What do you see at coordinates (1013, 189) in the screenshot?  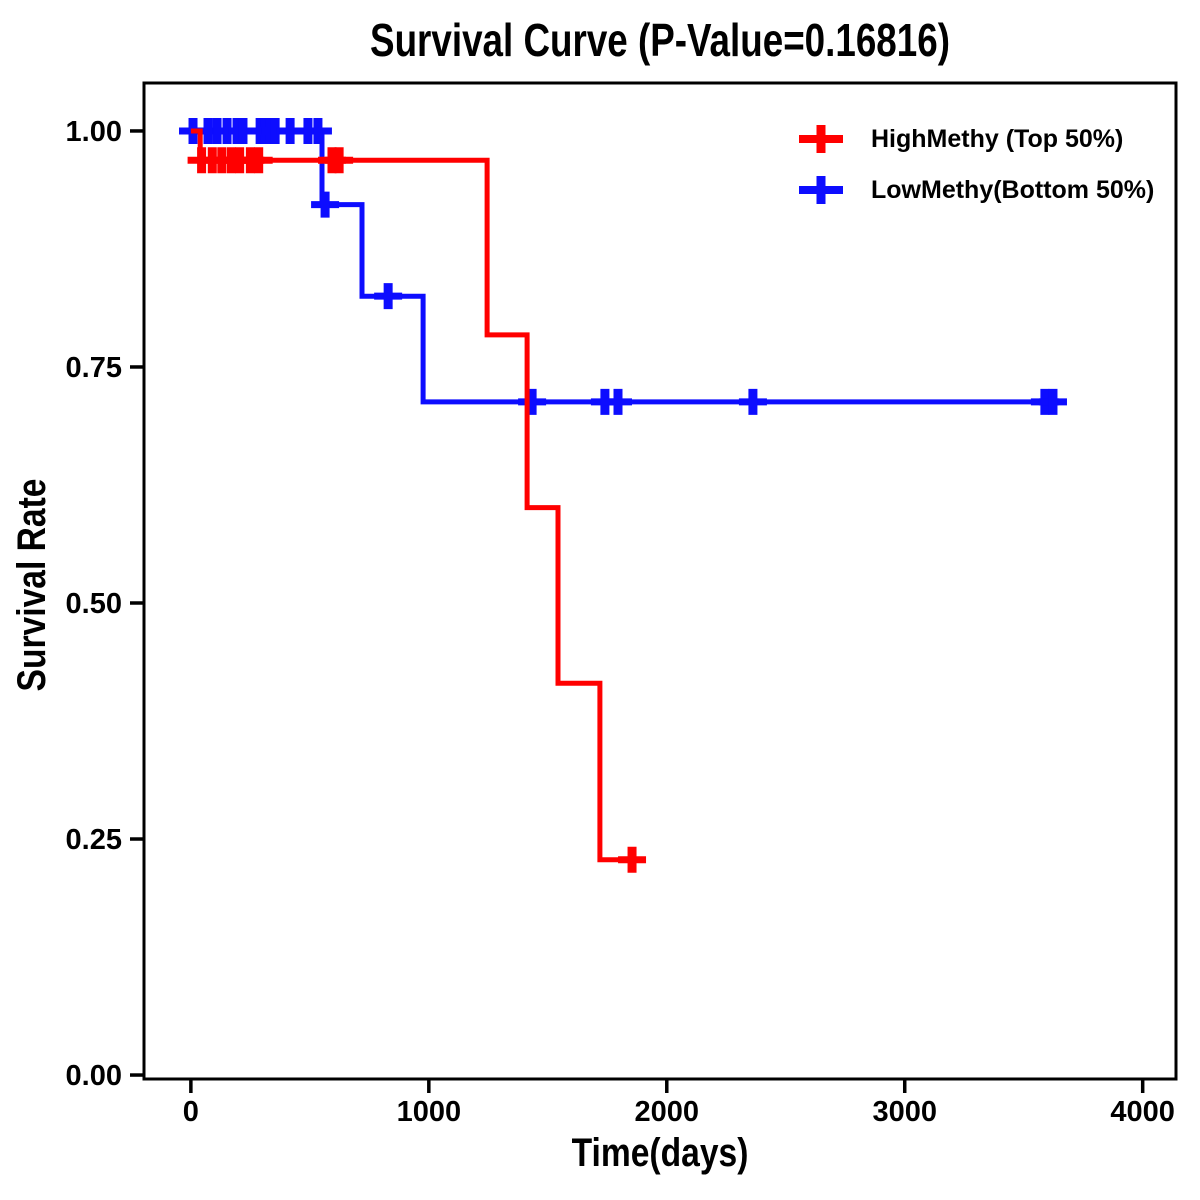 I see `legend-label-lowmethy: LowMethy(Bottom 50%)` at bounding box center [1013, 189].